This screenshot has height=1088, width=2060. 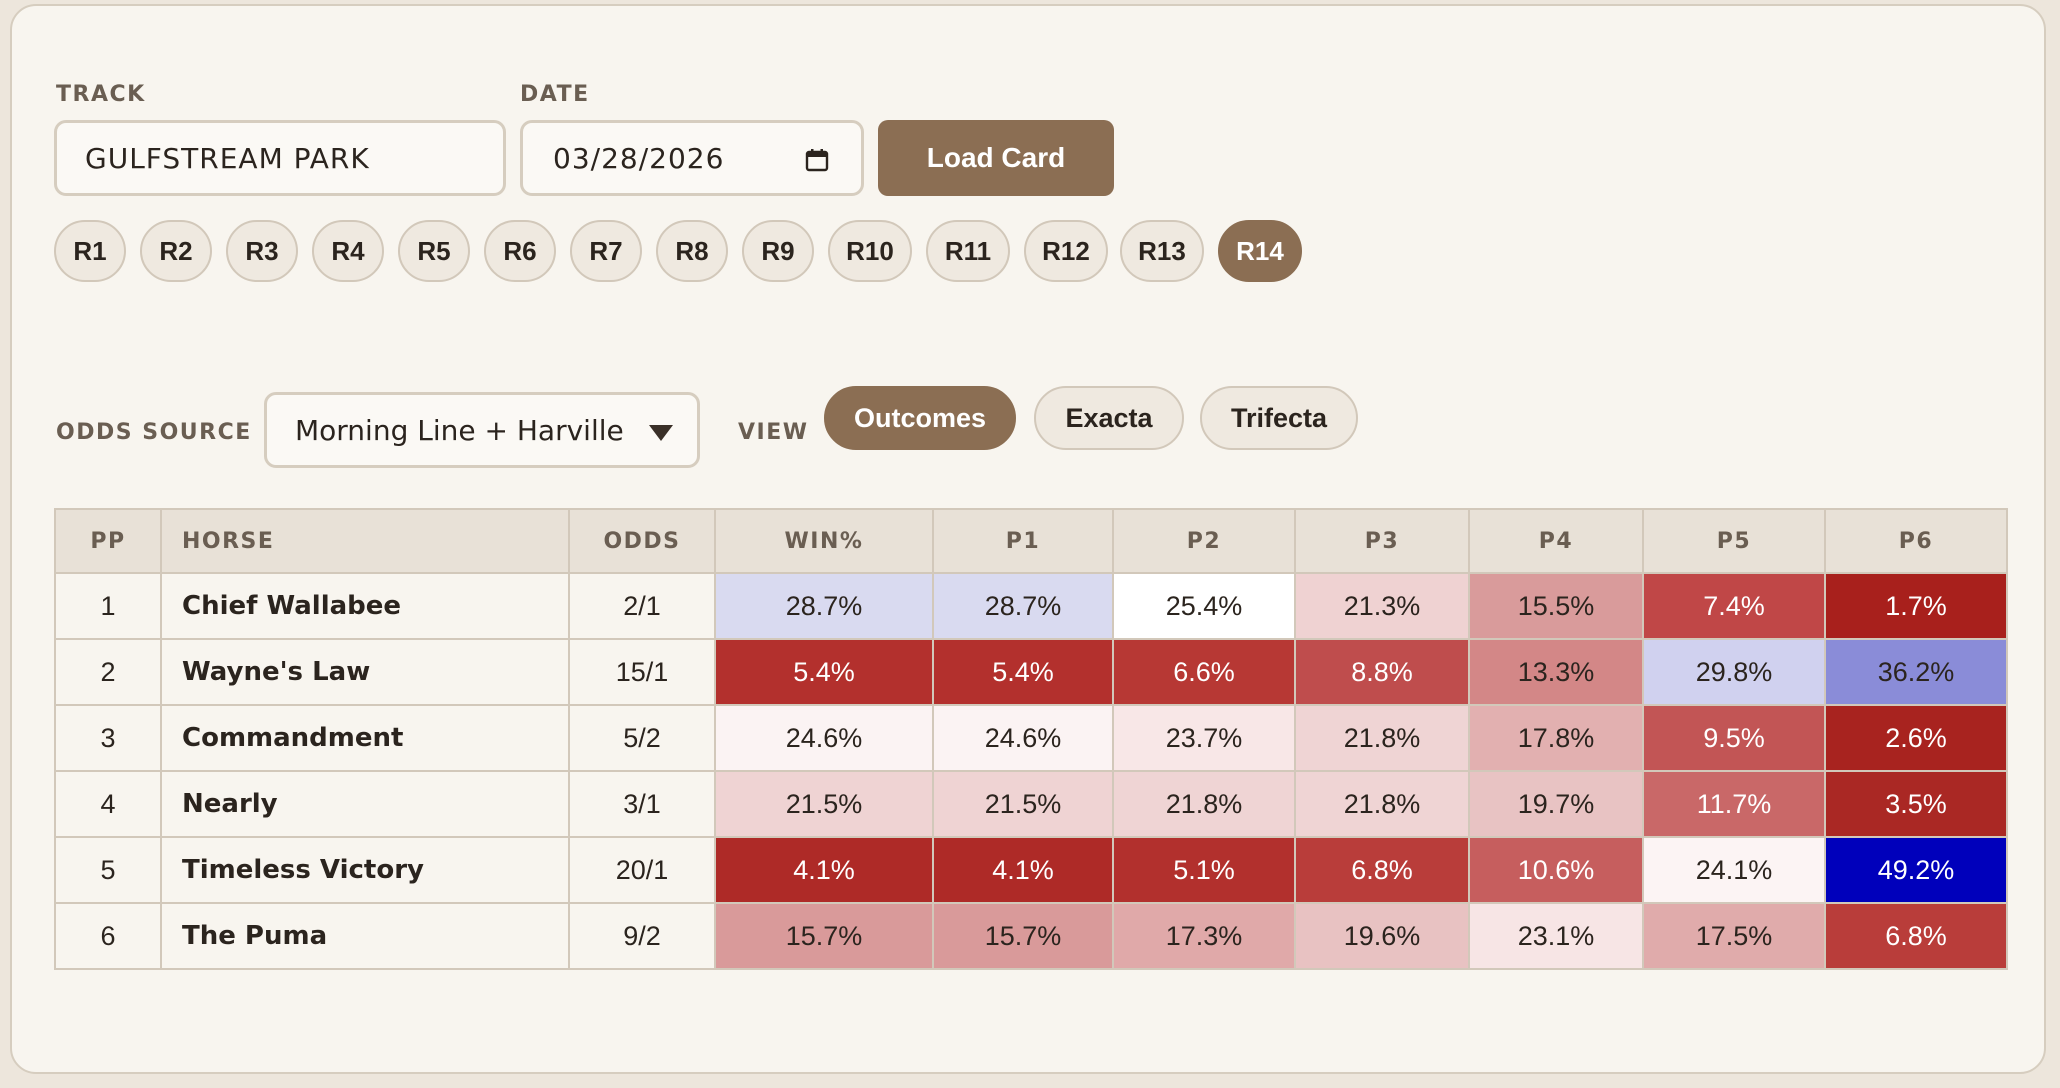 What do you see at coordinates (1279, 418) in the screenshot?
I see `view-trifecta-button: Trifecta` at bounding box center [1279, 418].